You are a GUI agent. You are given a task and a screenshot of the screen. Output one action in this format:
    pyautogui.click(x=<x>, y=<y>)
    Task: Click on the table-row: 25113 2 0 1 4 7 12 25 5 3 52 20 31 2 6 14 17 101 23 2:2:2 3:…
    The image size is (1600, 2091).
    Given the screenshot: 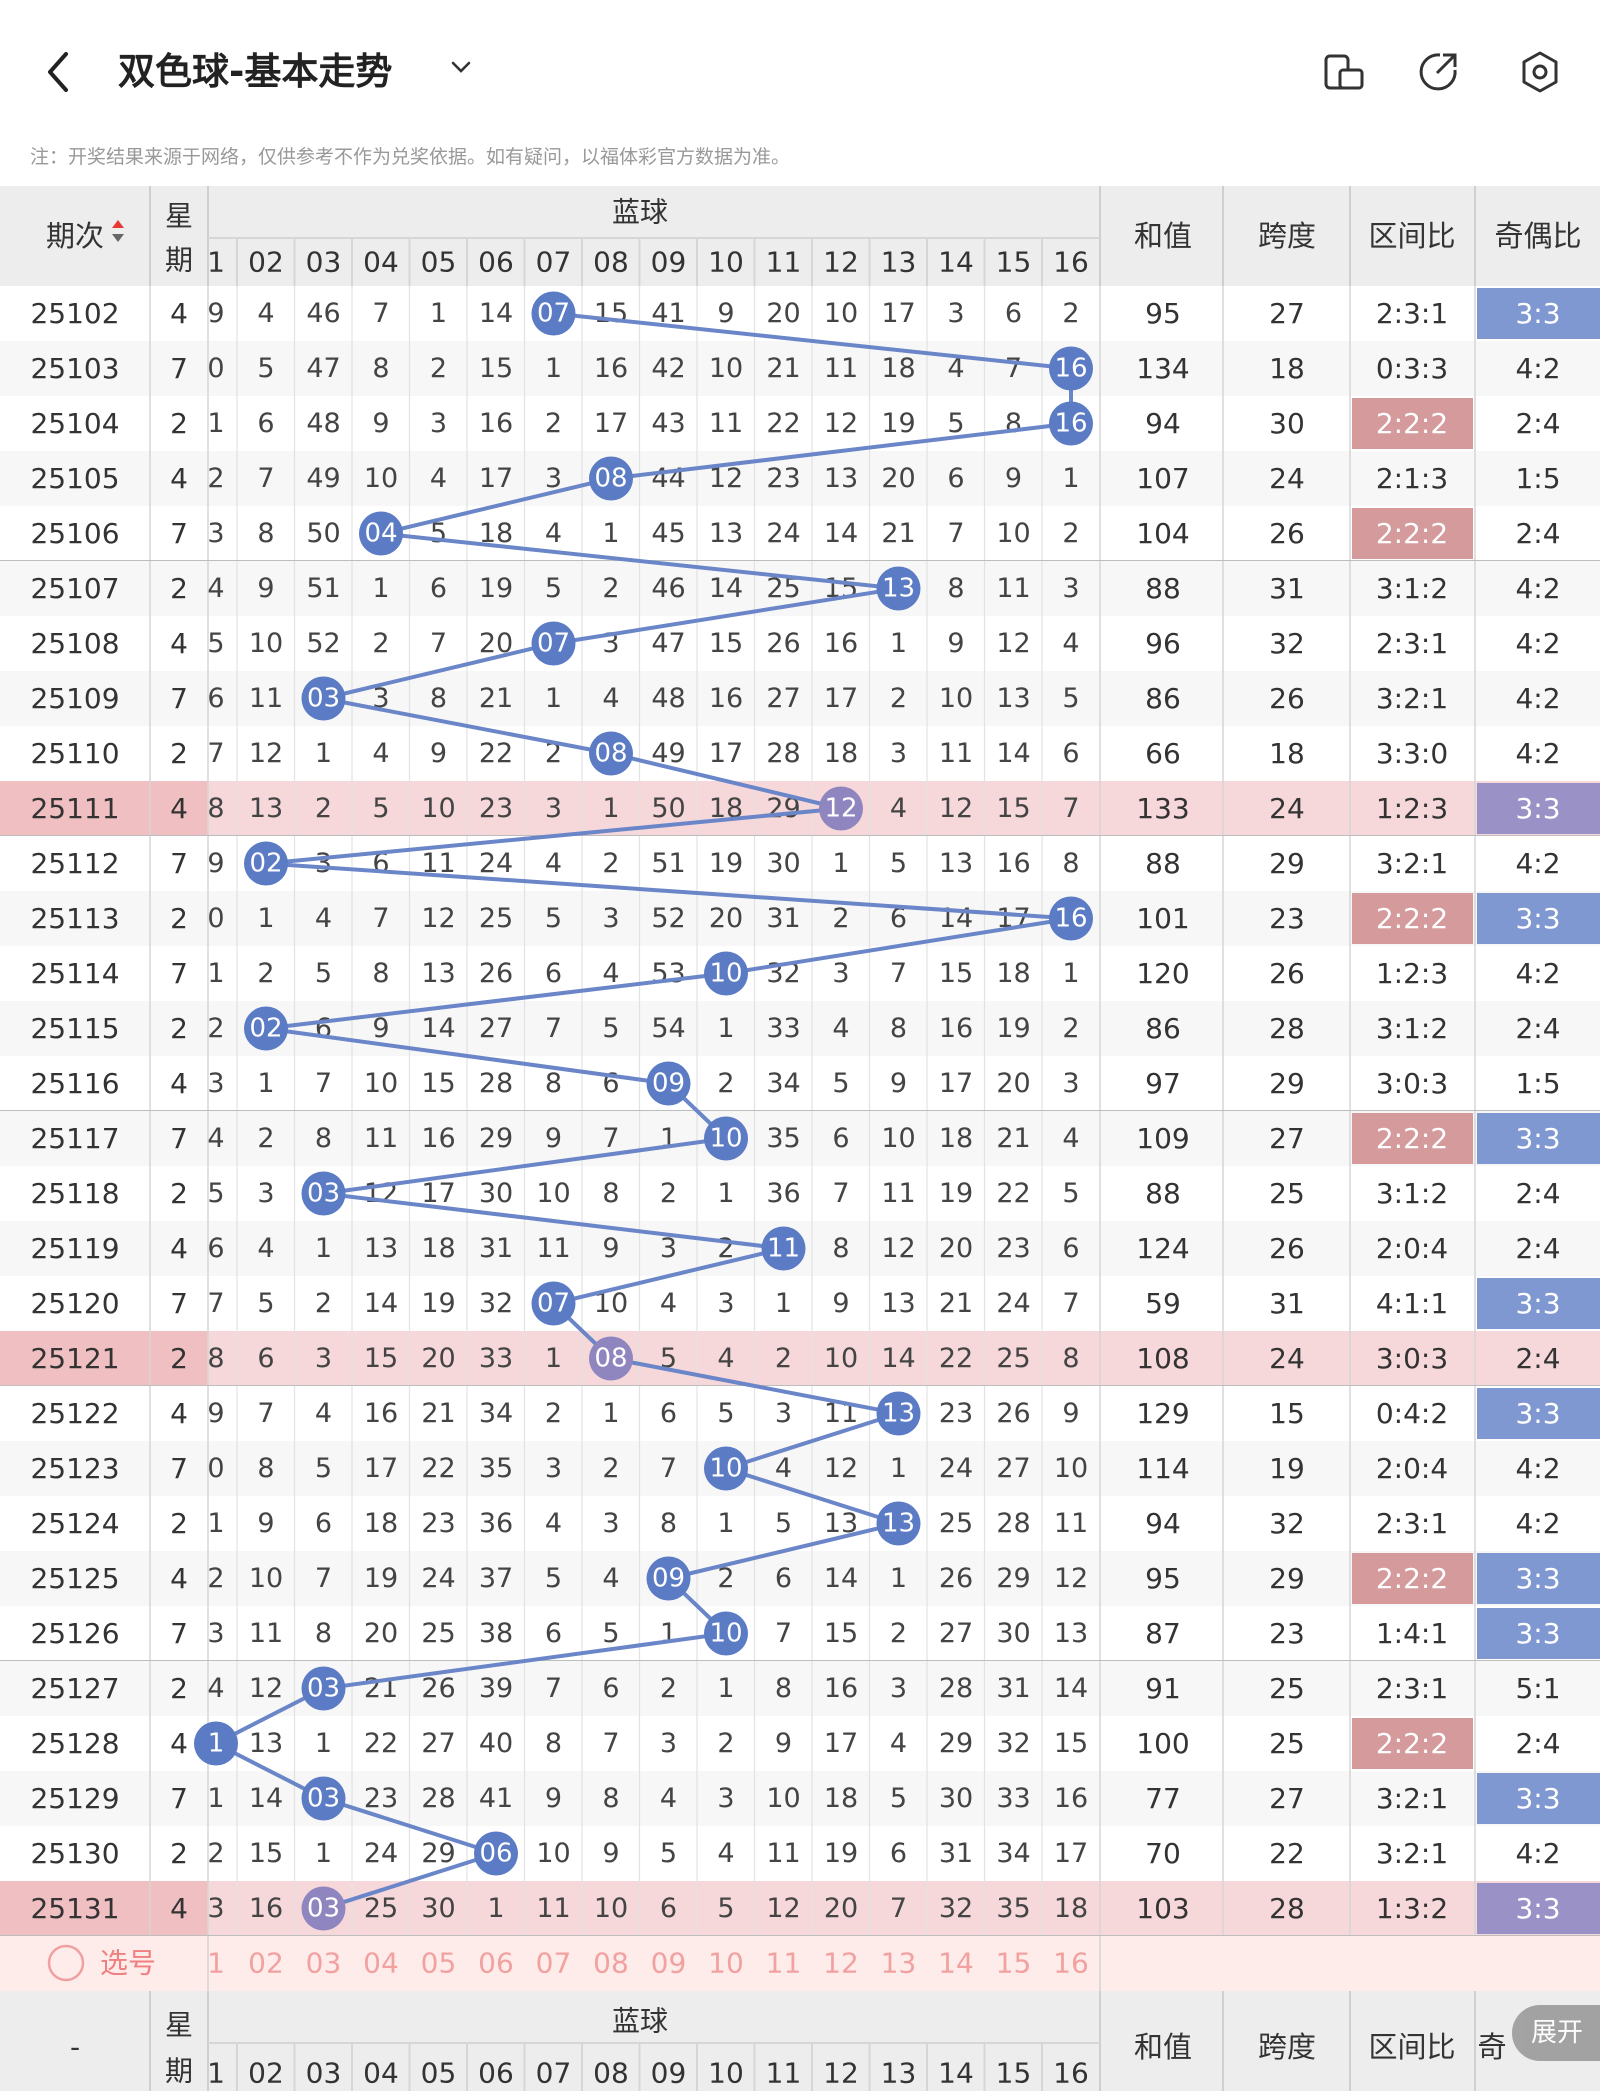 What is the action you would take?
    pyautogui.click(x=800, y=918)
    